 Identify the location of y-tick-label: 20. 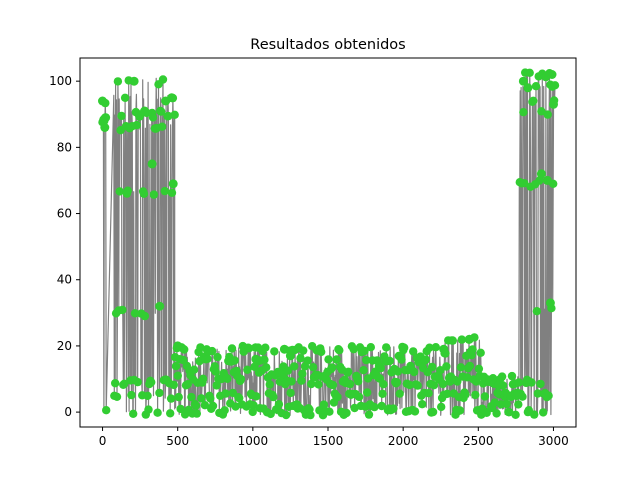
(64, 346).